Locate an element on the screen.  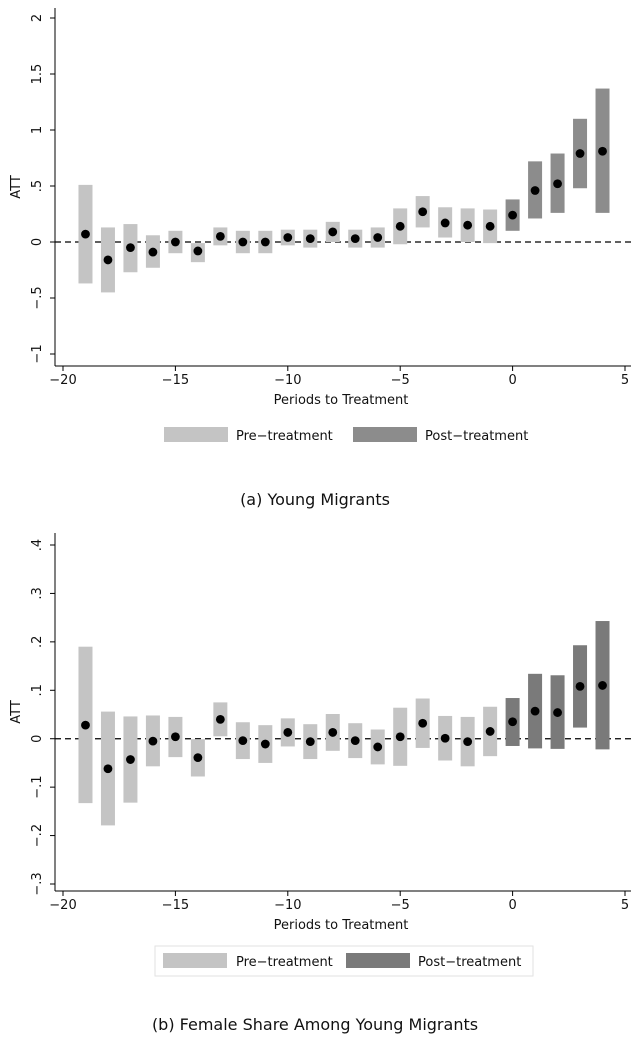
y-tick-label-b: −.2 is located at coordinates (37, 835).